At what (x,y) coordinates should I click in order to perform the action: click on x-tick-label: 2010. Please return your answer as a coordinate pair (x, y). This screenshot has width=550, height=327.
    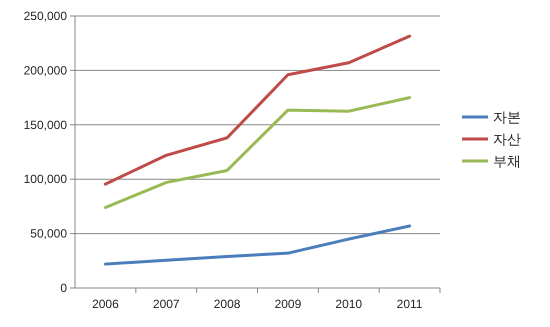
    Looking at the image, I should click on (348, 304).